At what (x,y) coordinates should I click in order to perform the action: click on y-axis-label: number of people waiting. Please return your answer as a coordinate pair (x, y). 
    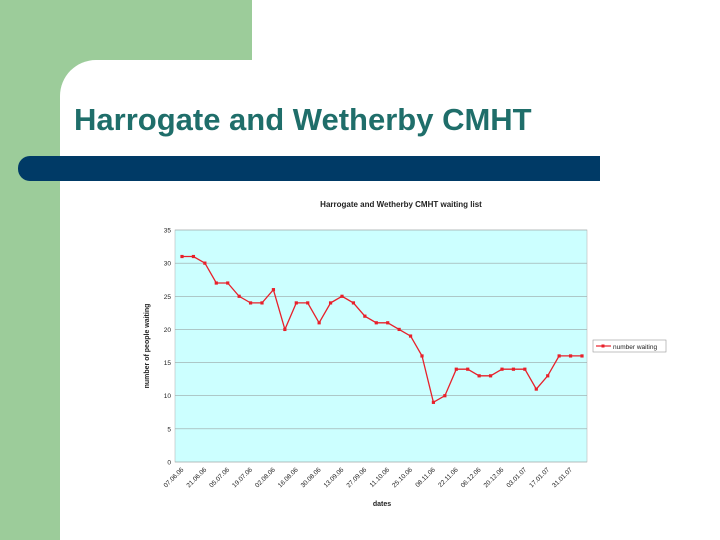
    Looking at the image, I should click on (147, 346).